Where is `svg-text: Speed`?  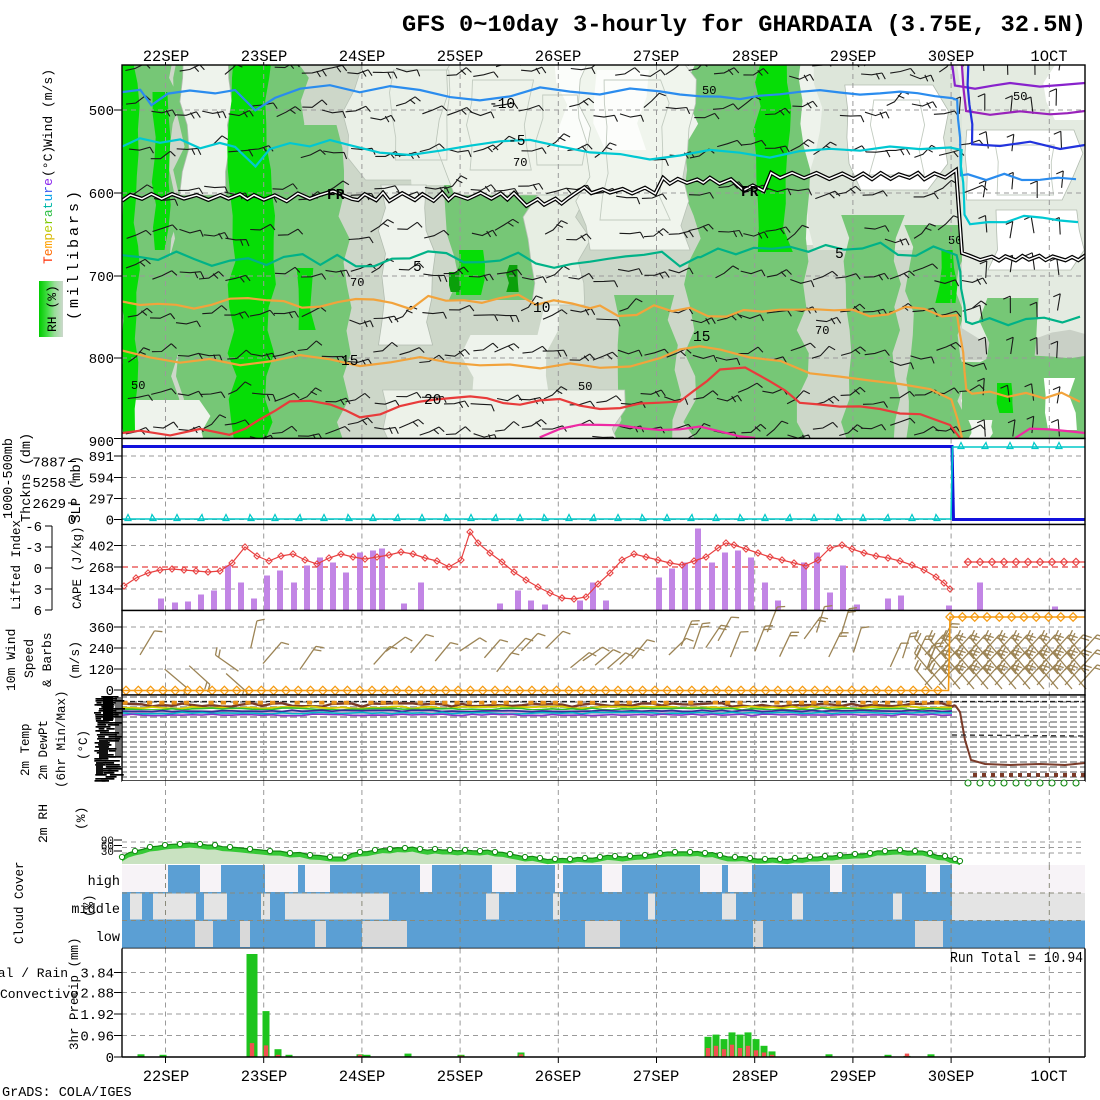 svg-text: Speed is located at coordinates (29, 658).